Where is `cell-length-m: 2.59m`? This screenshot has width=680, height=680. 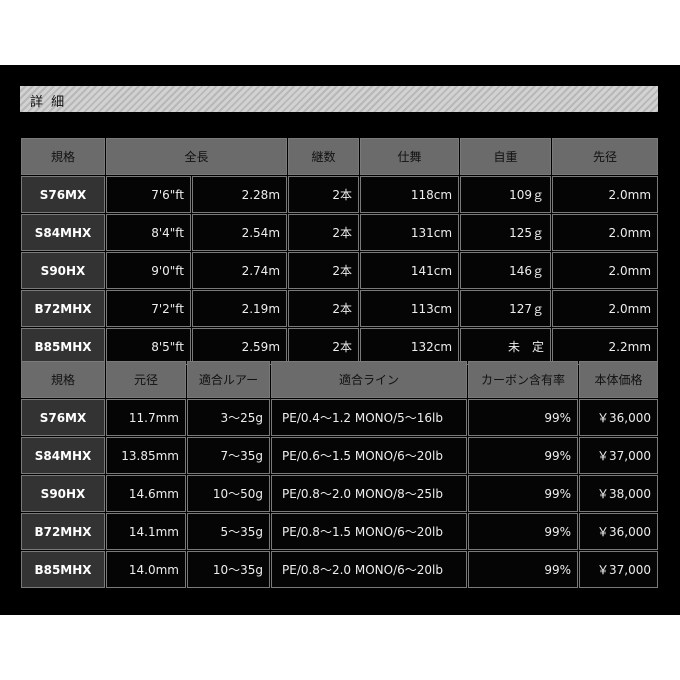 cell-length-m: 2.59m is located at coordinates (240, 346).